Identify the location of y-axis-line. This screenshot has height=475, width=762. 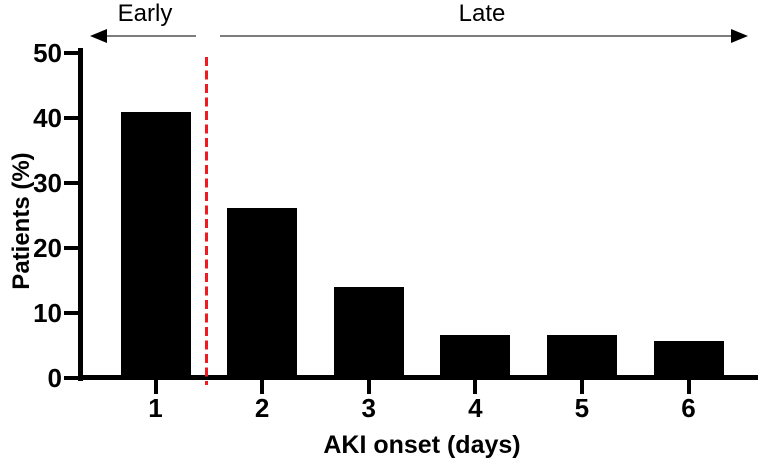
(80, 214).